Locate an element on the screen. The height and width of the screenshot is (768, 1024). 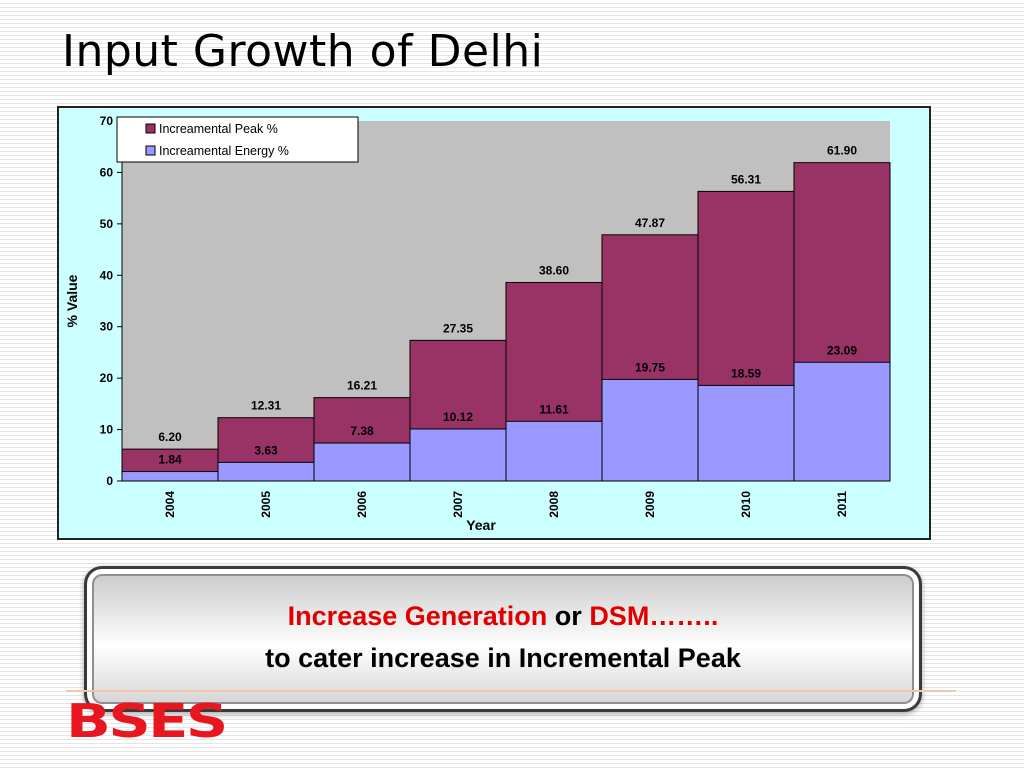
footer-divider is located at coordinates (511, 691).